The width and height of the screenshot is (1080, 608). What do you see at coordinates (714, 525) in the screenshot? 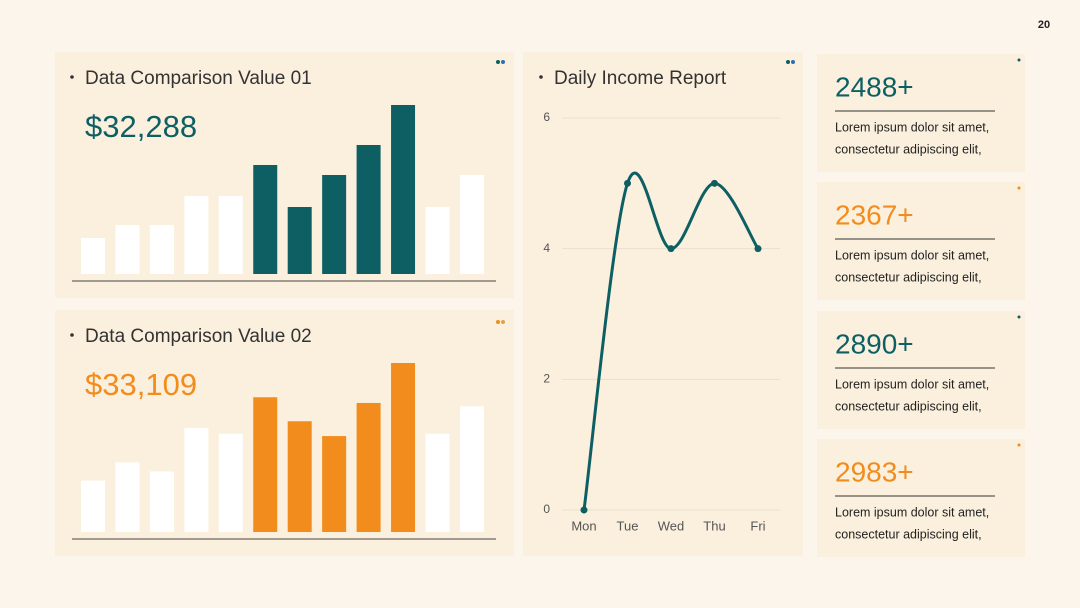
I see `x-tick-label: Thu` at bounding box center [714, 525].